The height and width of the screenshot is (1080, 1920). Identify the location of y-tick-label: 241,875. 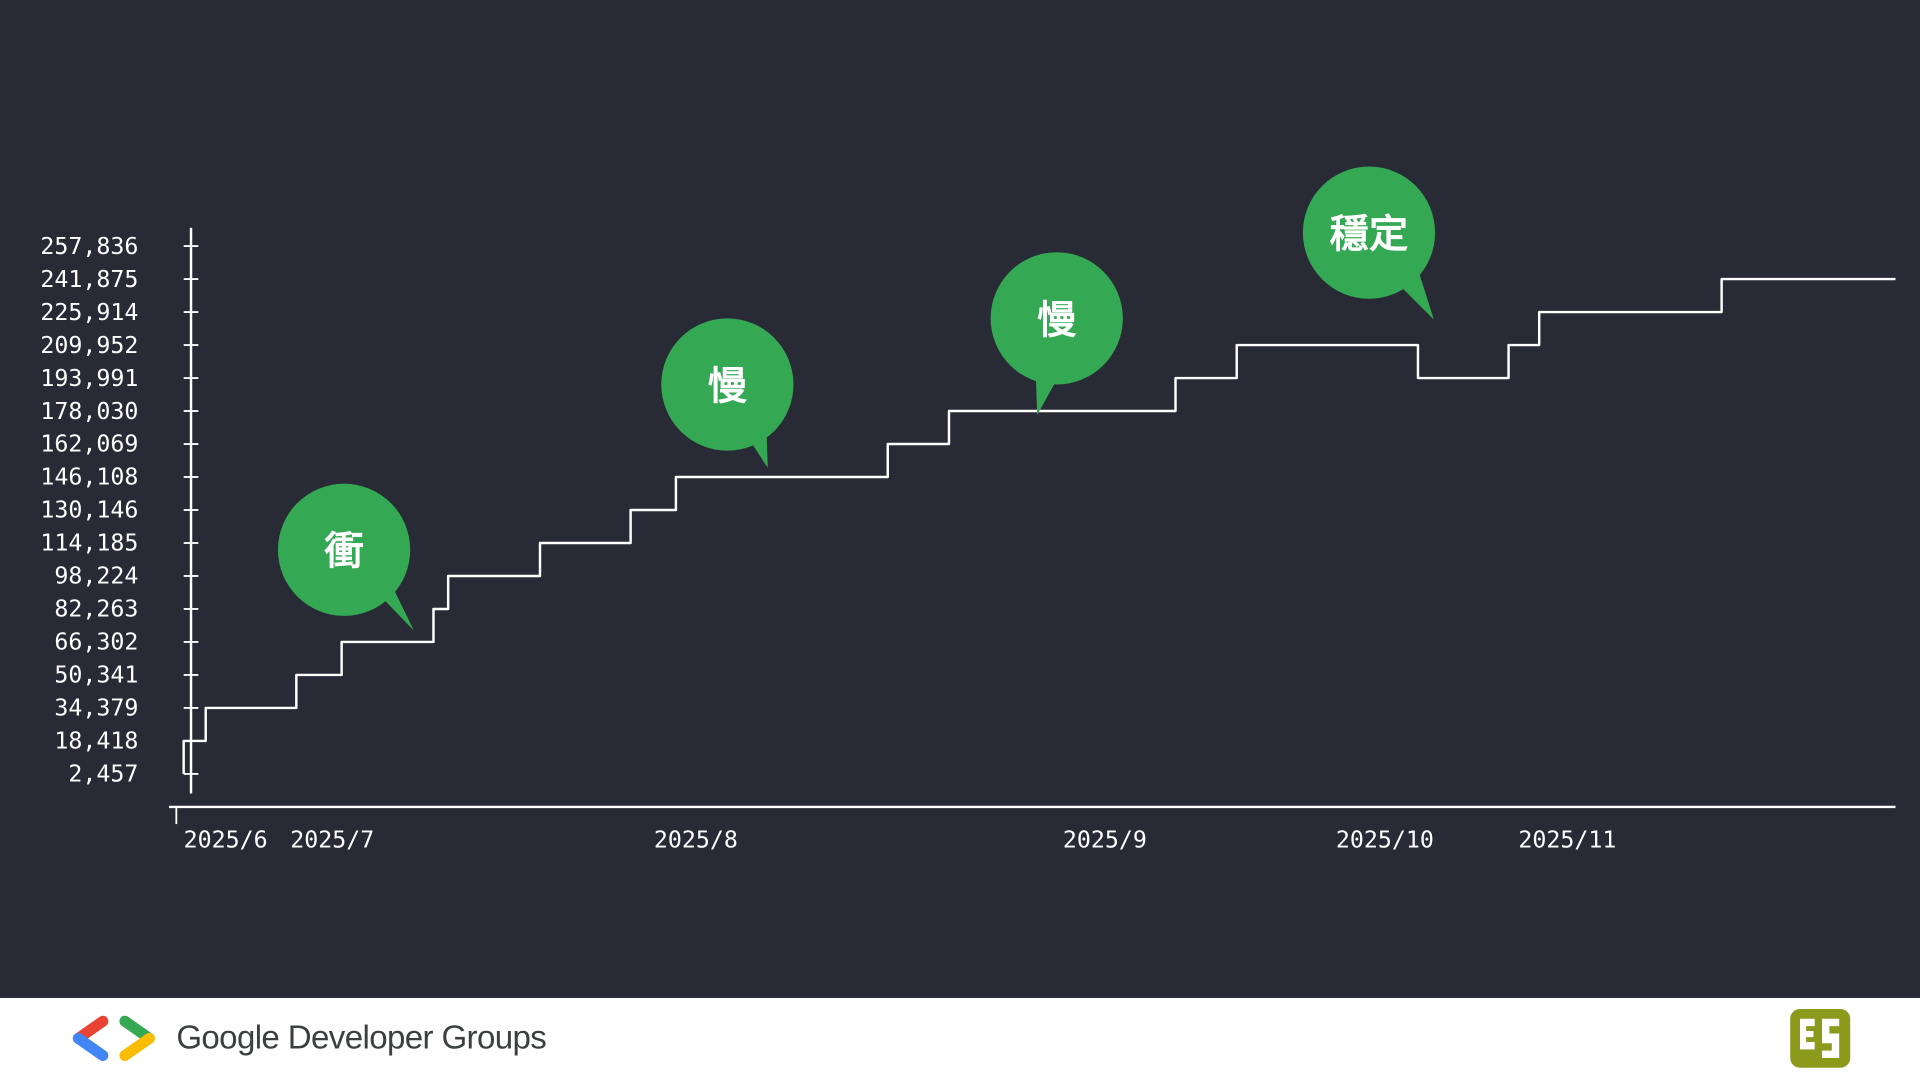
(89, 279).